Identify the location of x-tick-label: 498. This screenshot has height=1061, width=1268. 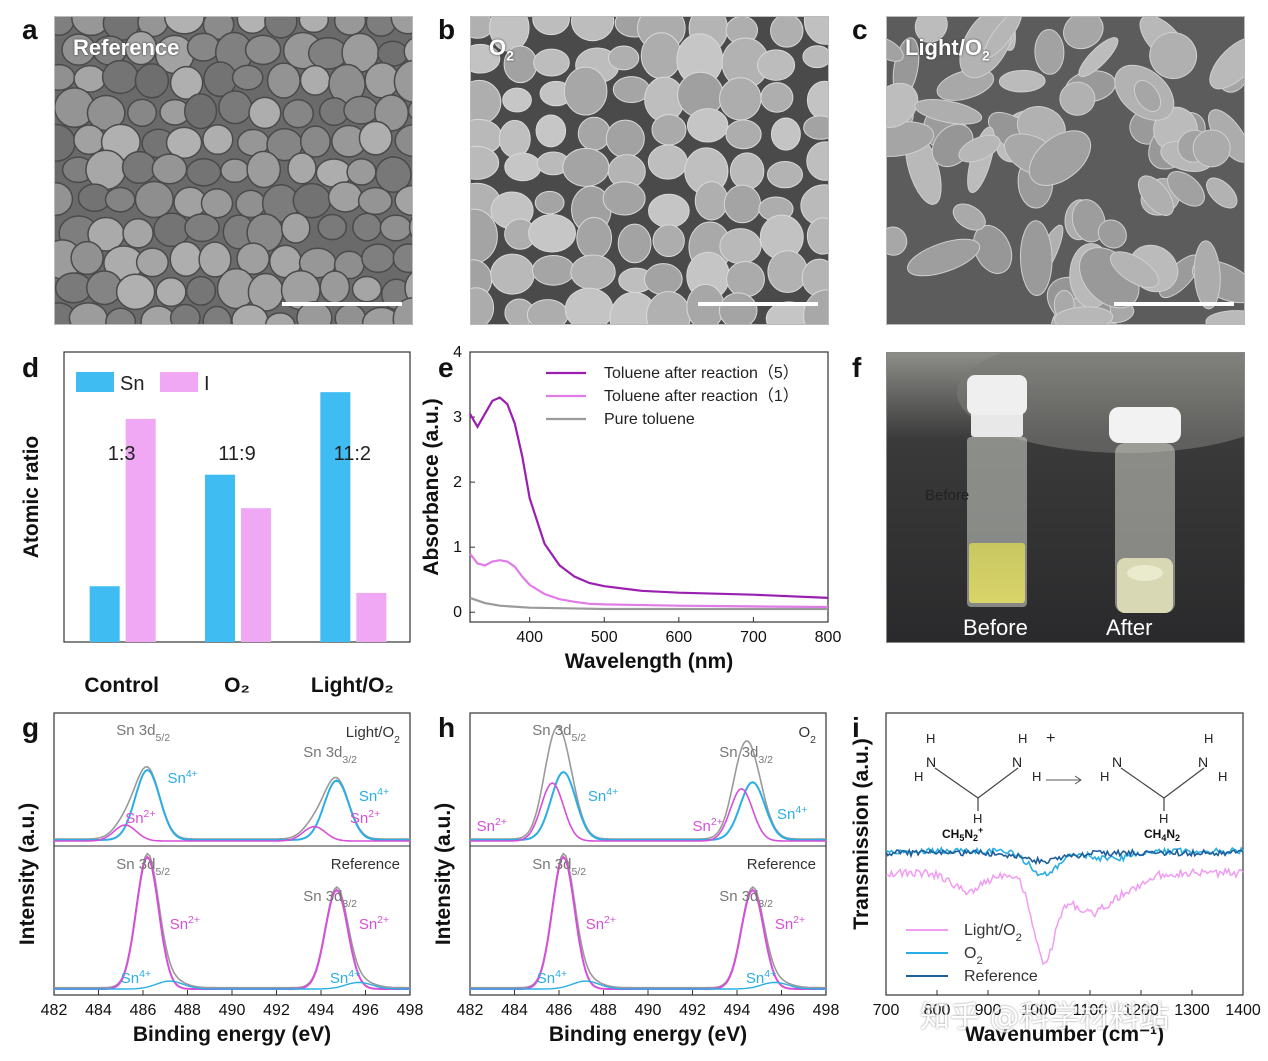
(826, 1010).